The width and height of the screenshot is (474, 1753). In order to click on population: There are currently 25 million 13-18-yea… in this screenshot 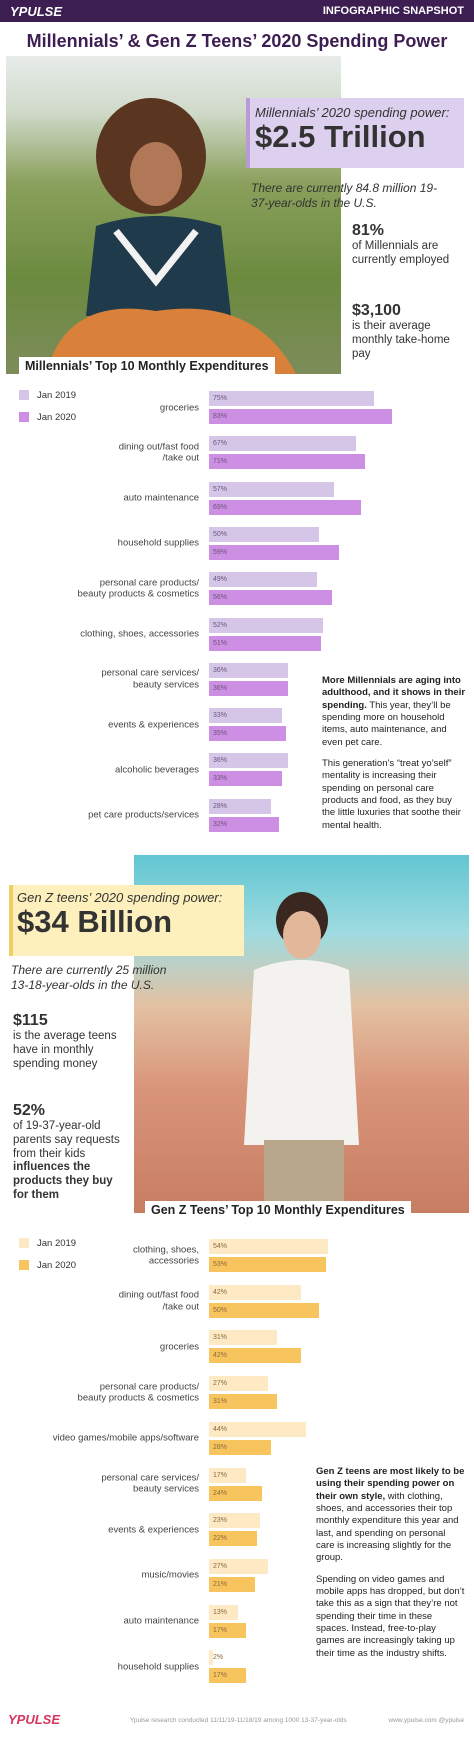, I will do `click(89, 977)`.